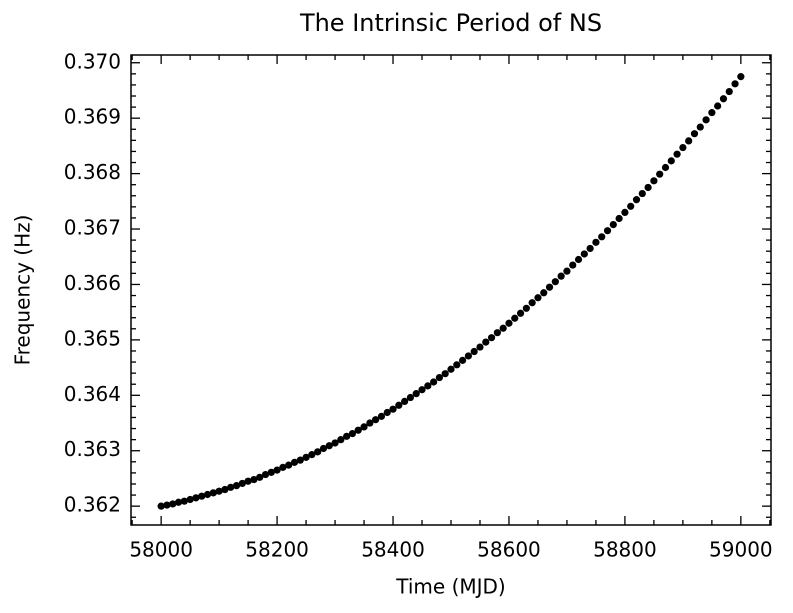 Image resolution: width=793 pixels, height=613 pixels. Describe the element at coordinates (92, 117) in the screenshot. I see `y-tick-label: 0.369` at that location.